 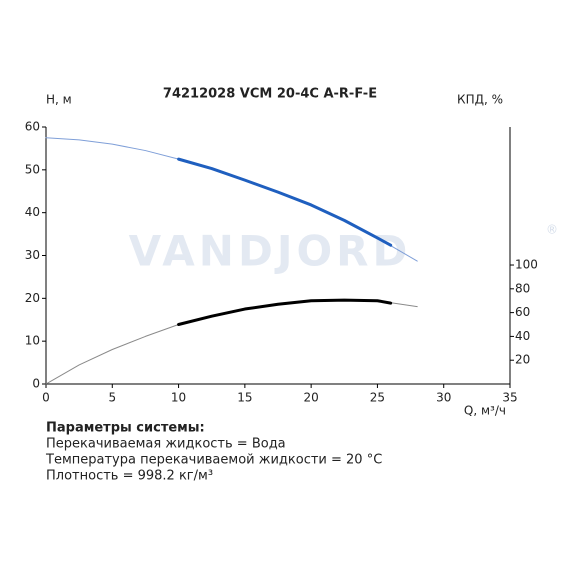 I want to click on y2-tick-label: 20, so click(x=522, y=360).